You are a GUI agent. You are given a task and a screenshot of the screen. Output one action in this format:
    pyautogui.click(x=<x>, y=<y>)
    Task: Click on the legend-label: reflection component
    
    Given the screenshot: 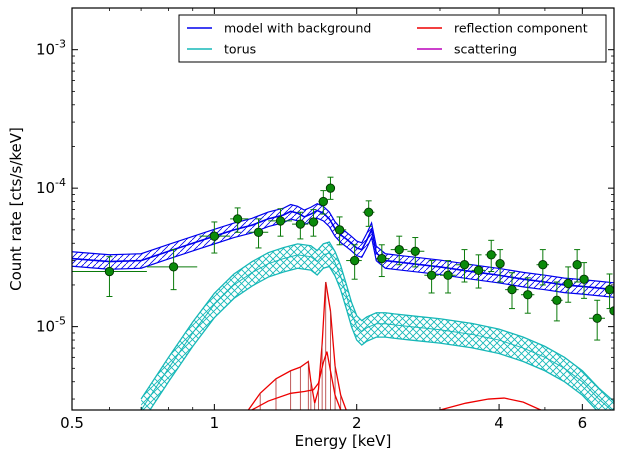 What is the action you would take?
    pyautogui.click(x=521, y=28)
    